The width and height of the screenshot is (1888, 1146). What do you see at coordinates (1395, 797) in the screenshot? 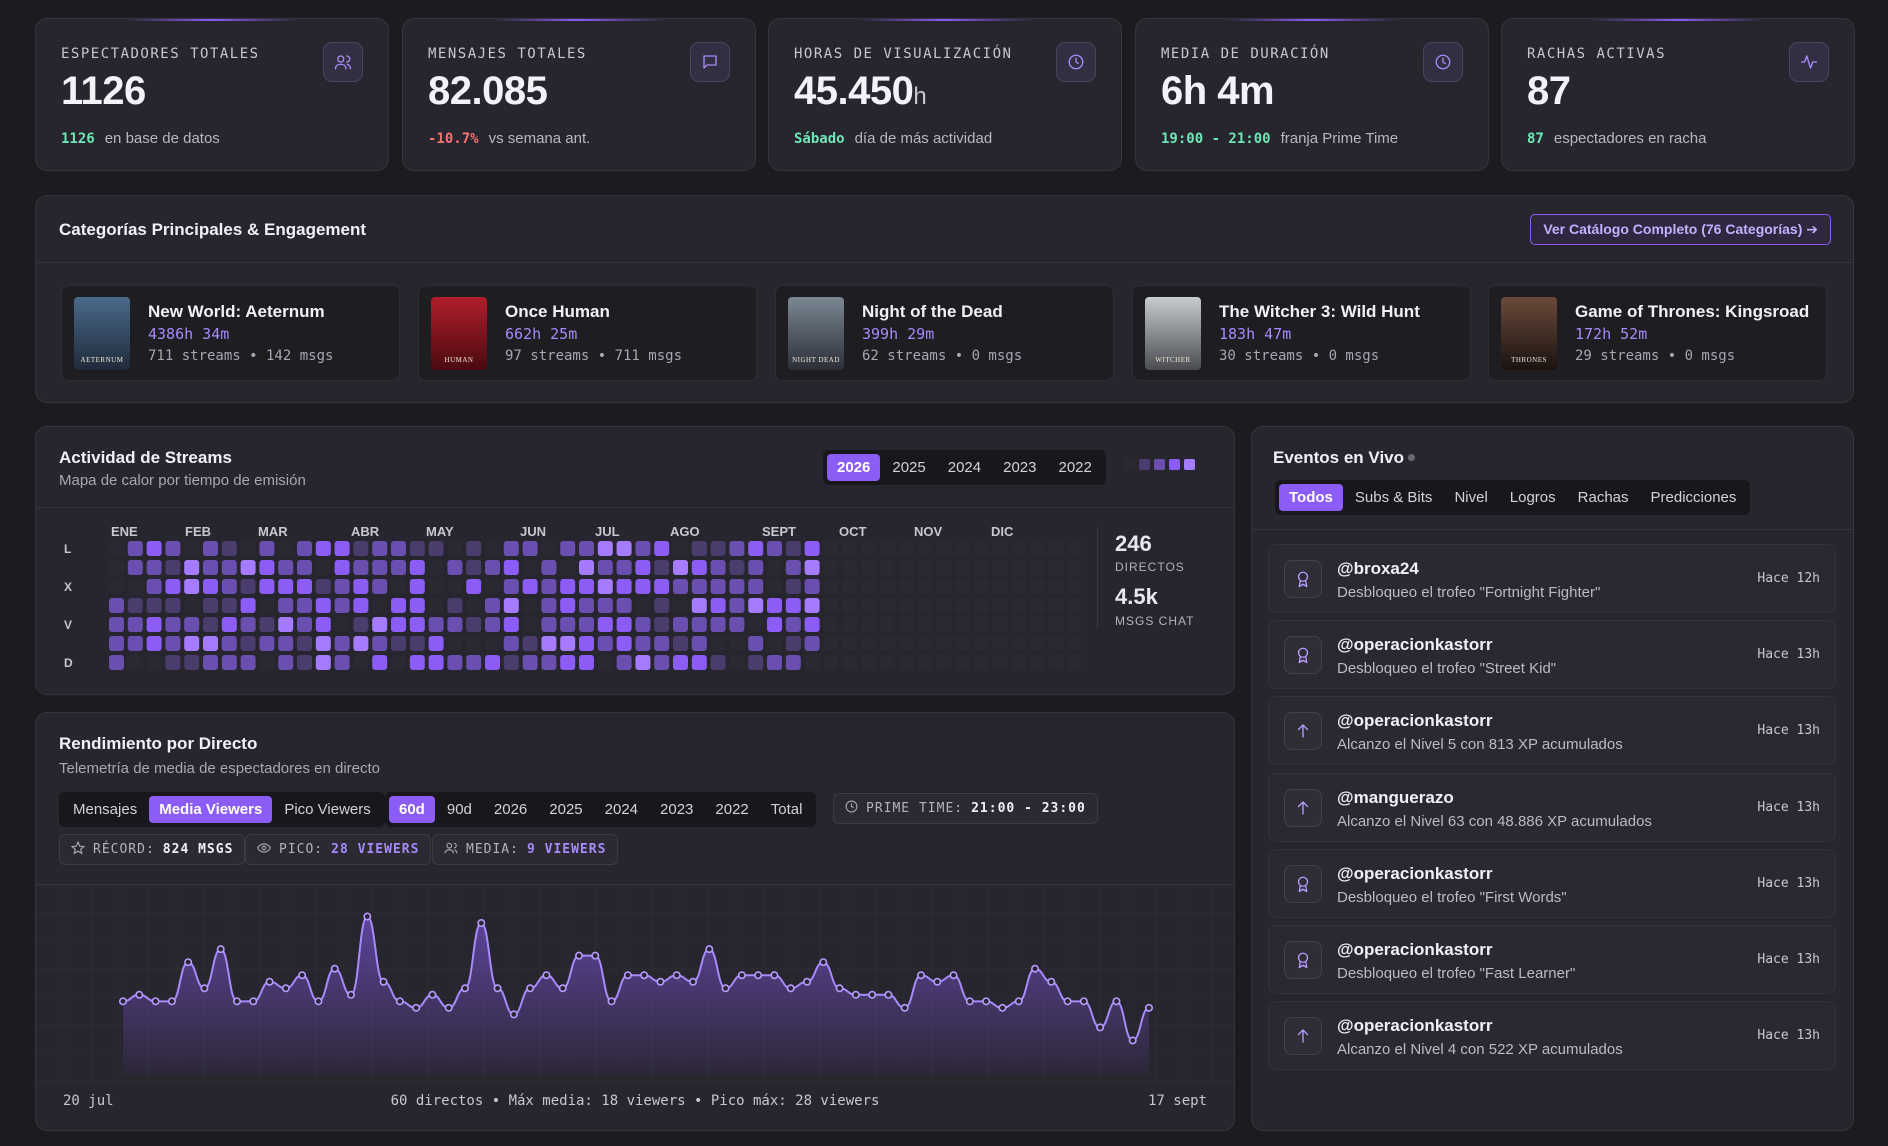
I see `event-user: @manguerazo` at bounding box center [1395, 797].